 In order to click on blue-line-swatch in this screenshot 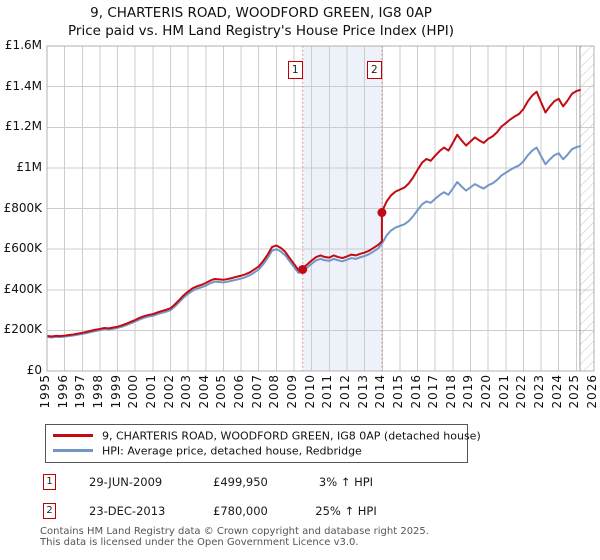, I will do `click(73, 450)`.